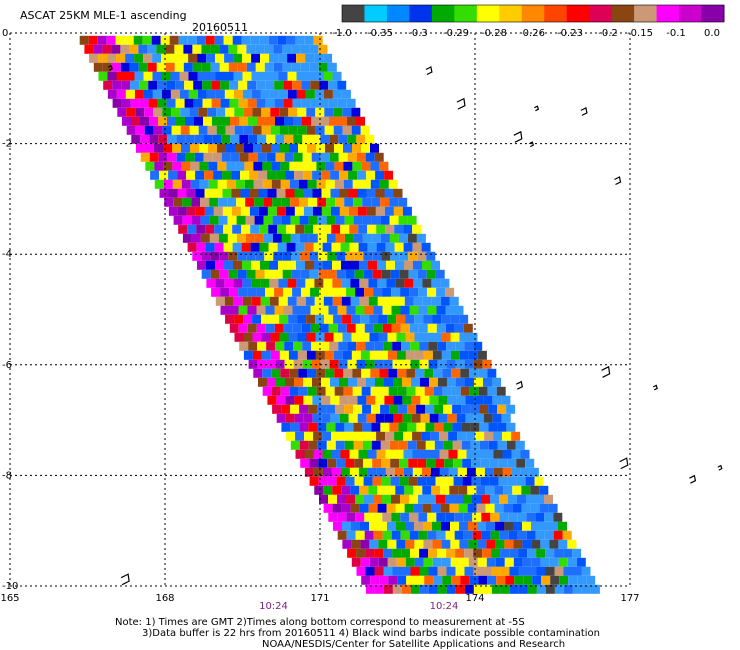 This screenshot has height=650, width=740. Describe the element at coordinates (7, 144) in the screenshot. I see `y-tick-label: -2` at that location.